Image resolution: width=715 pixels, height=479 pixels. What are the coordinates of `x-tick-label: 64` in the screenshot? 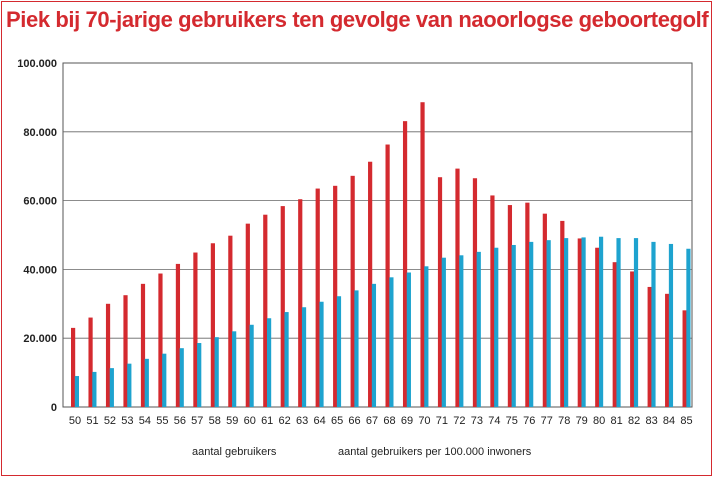 It's located at (319, 421).